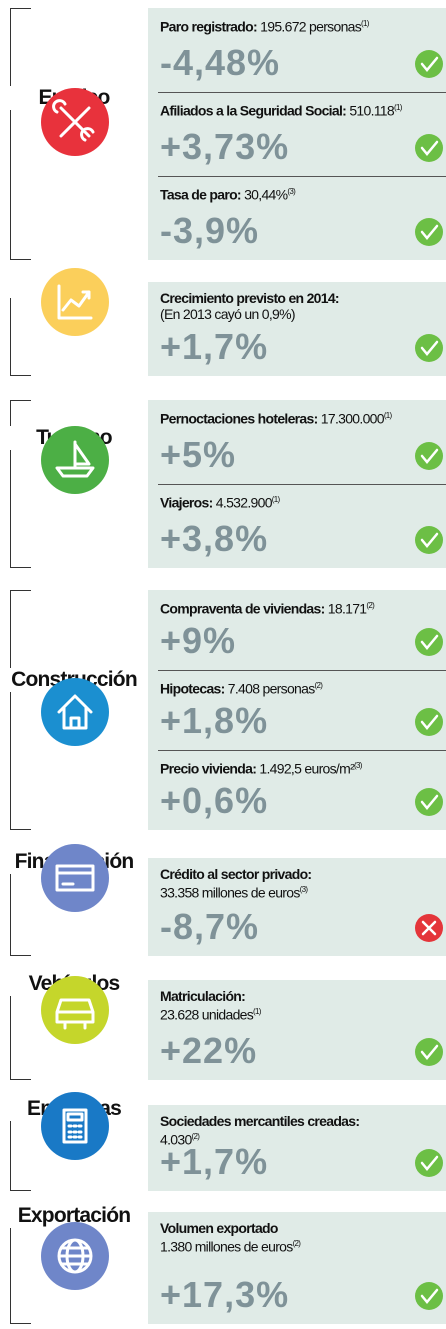 The image size is (446, 1329). I want to click on item-title: Pernoctaciones hoteleras: 17.300.000(1), so click(276, 417).